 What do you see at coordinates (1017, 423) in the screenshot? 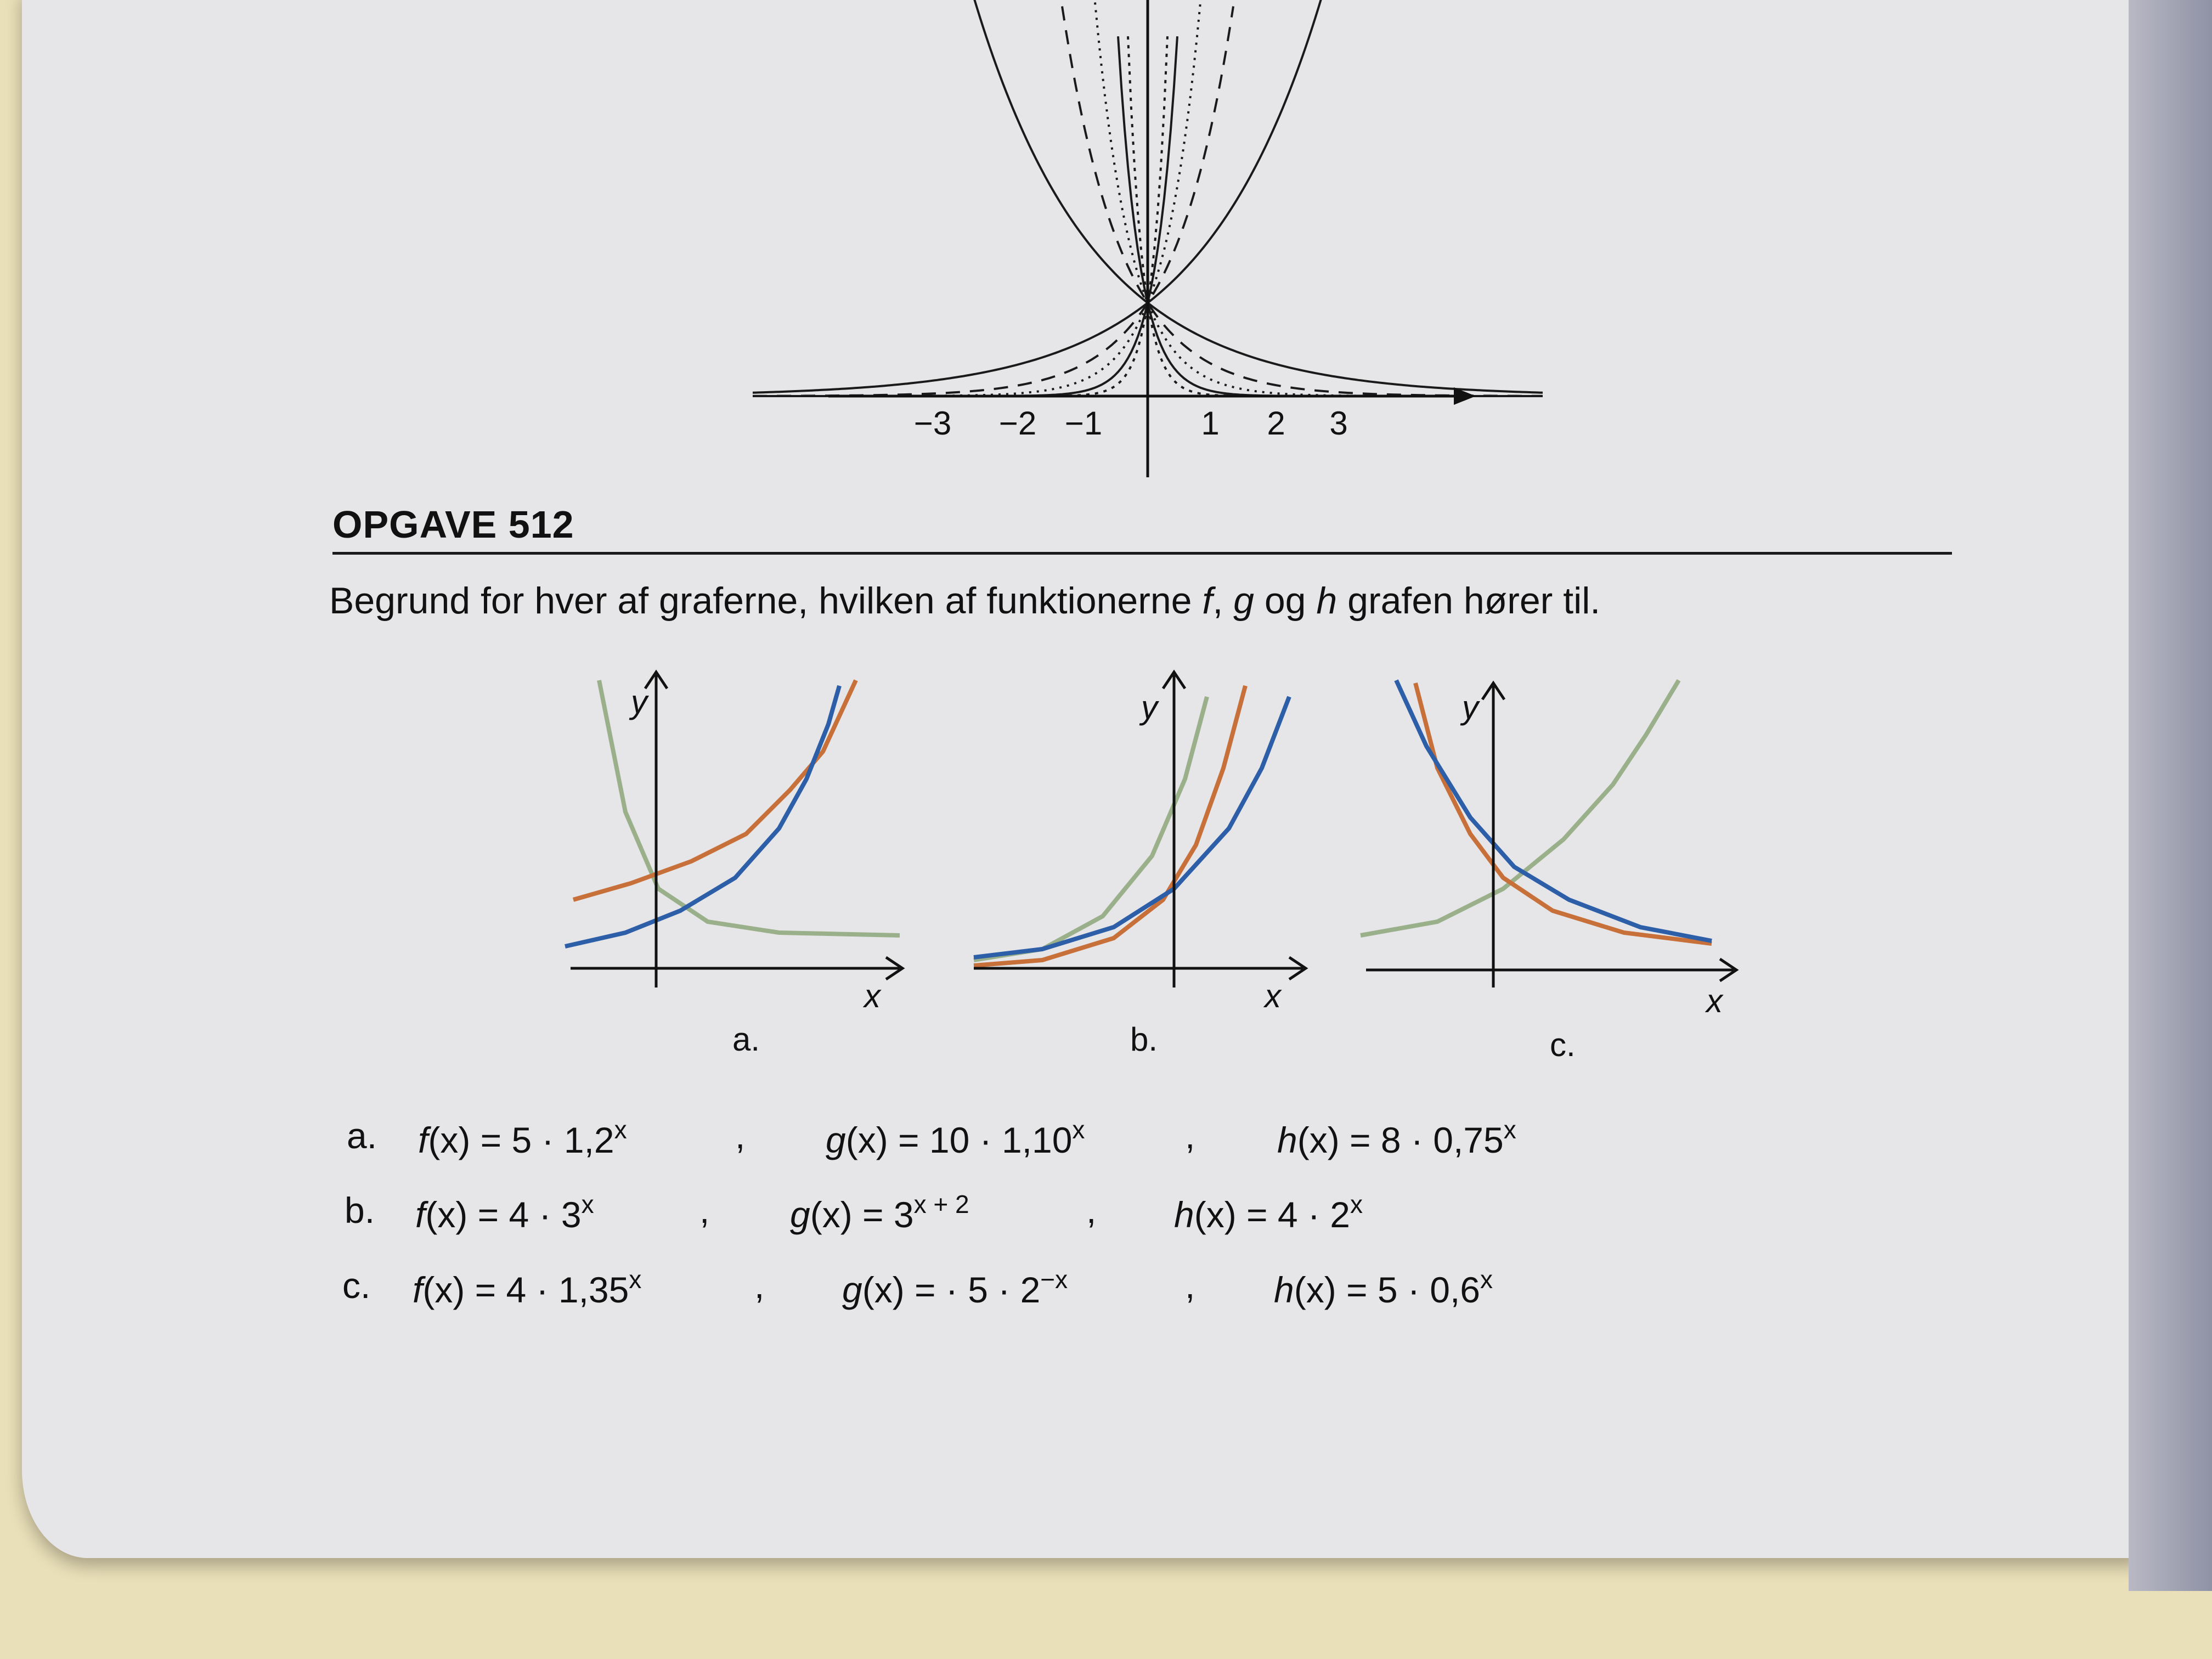
I see `top-tick-neg2: −2` at bounding box center [1017, 423].